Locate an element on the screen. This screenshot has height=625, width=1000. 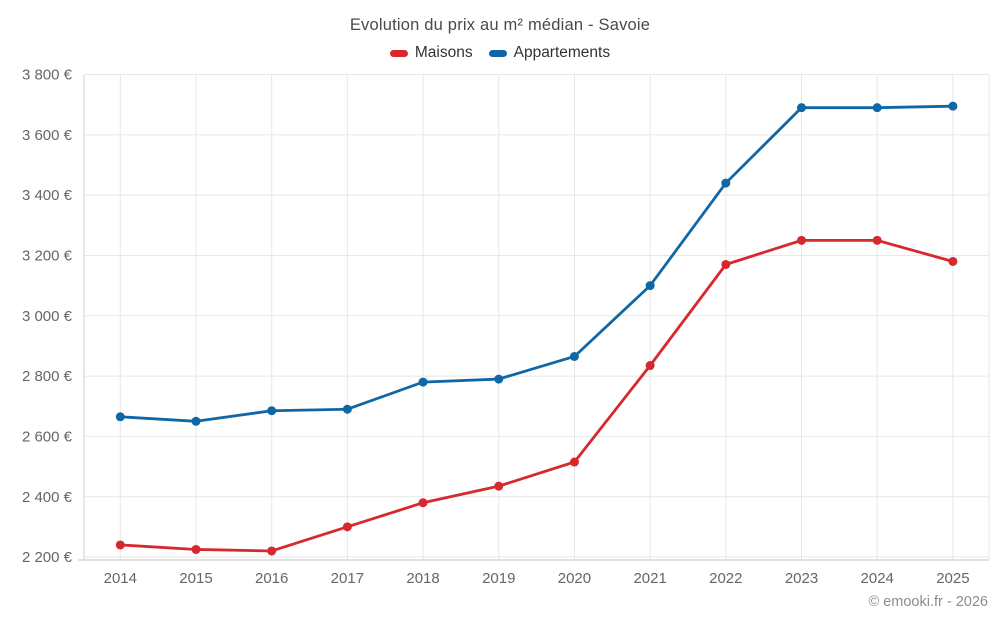
copyright: © emooki.fr - 2026 is located at coordinates (928, 602).